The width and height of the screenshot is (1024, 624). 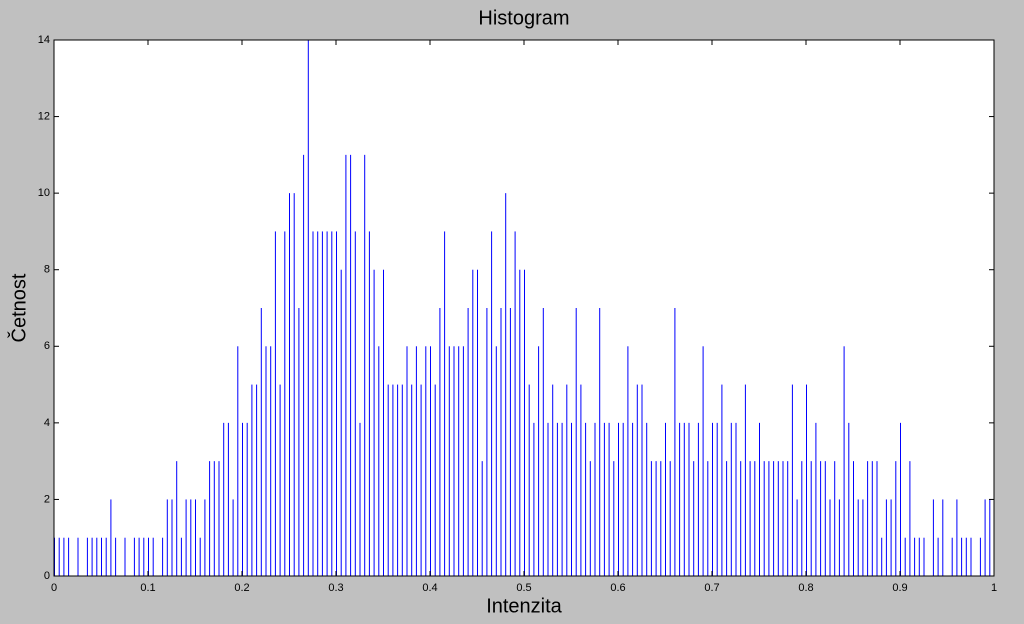 What do you see at coordinates (47, 423) in the screenshot?
I see `y-tick-label: 4` at bounding box center [47, 423].